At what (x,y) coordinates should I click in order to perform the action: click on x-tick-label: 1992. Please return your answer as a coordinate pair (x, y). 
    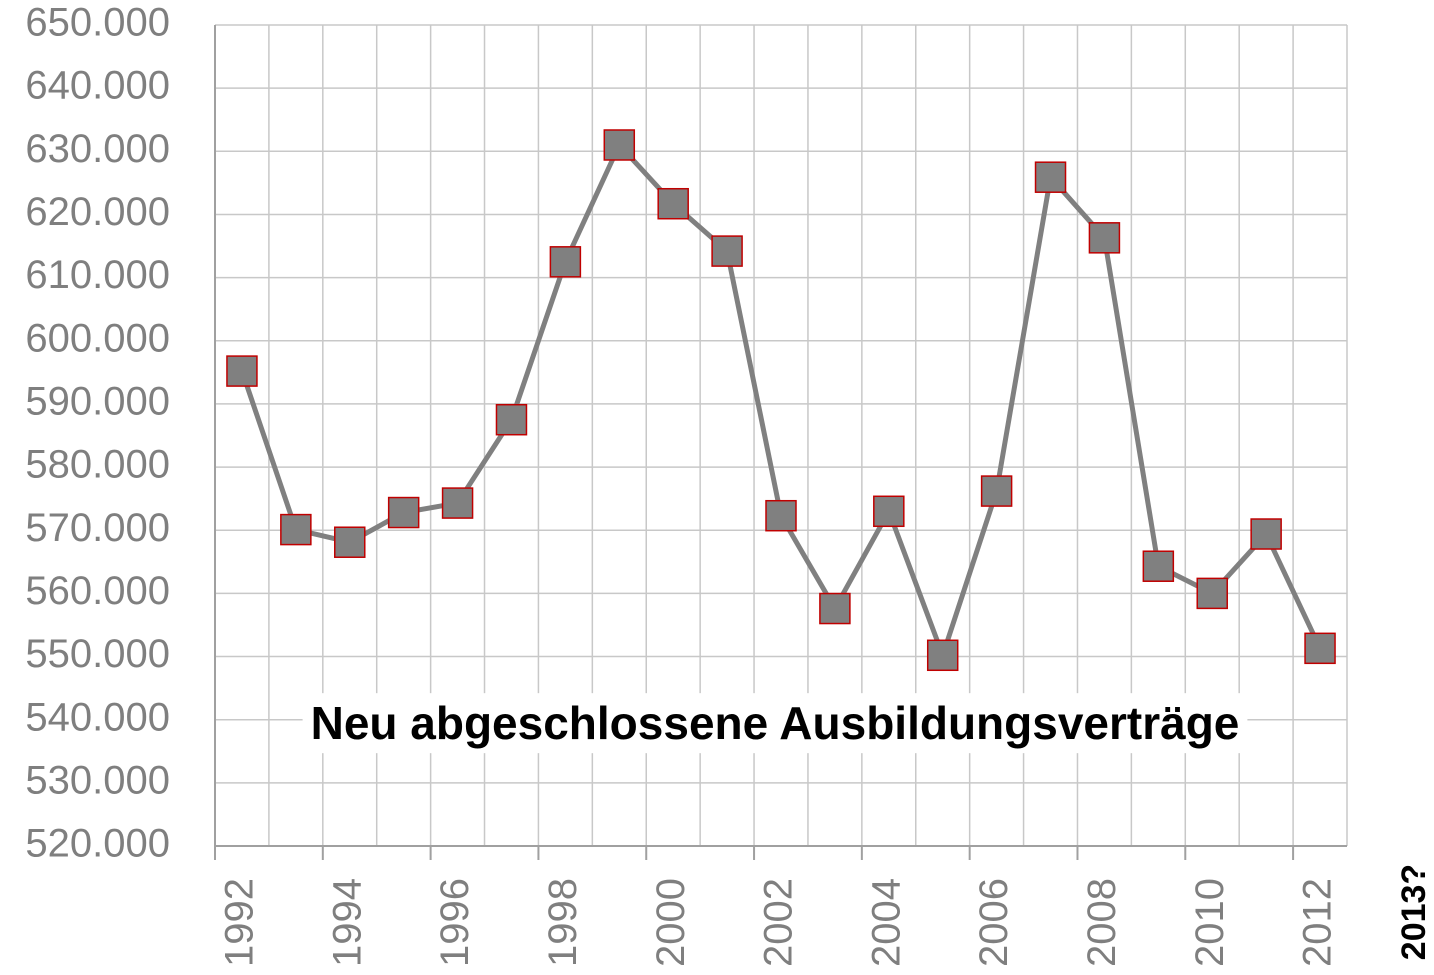
    Looking at the image, I should click on (240, 922).